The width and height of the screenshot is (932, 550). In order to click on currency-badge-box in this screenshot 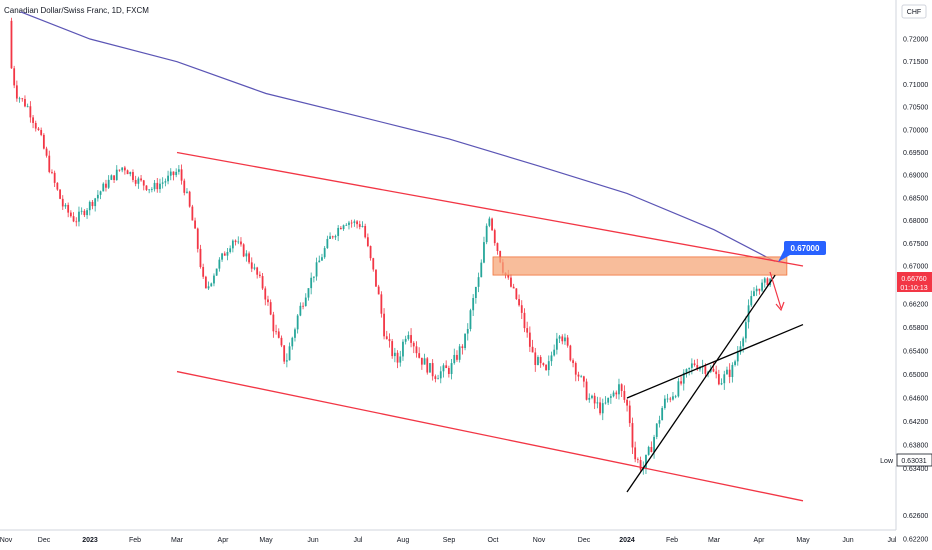, I will do `click(914, 11)`.